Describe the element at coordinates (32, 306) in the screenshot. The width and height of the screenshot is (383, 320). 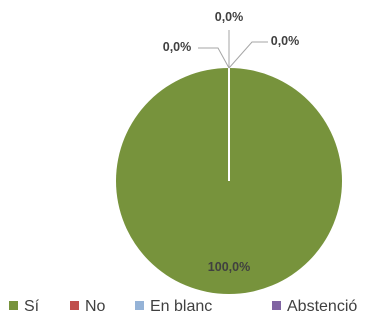
I see `legend-label: Sí` at that location.